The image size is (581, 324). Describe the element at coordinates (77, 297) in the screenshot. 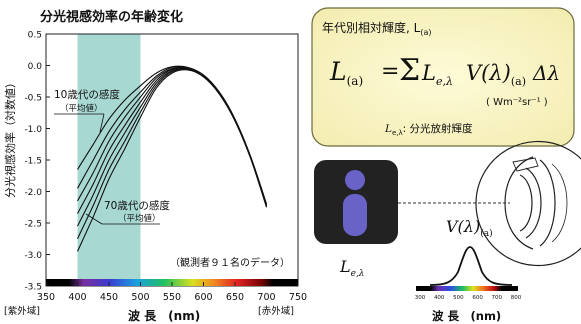

I see `x-tick-label: 400` at that location.